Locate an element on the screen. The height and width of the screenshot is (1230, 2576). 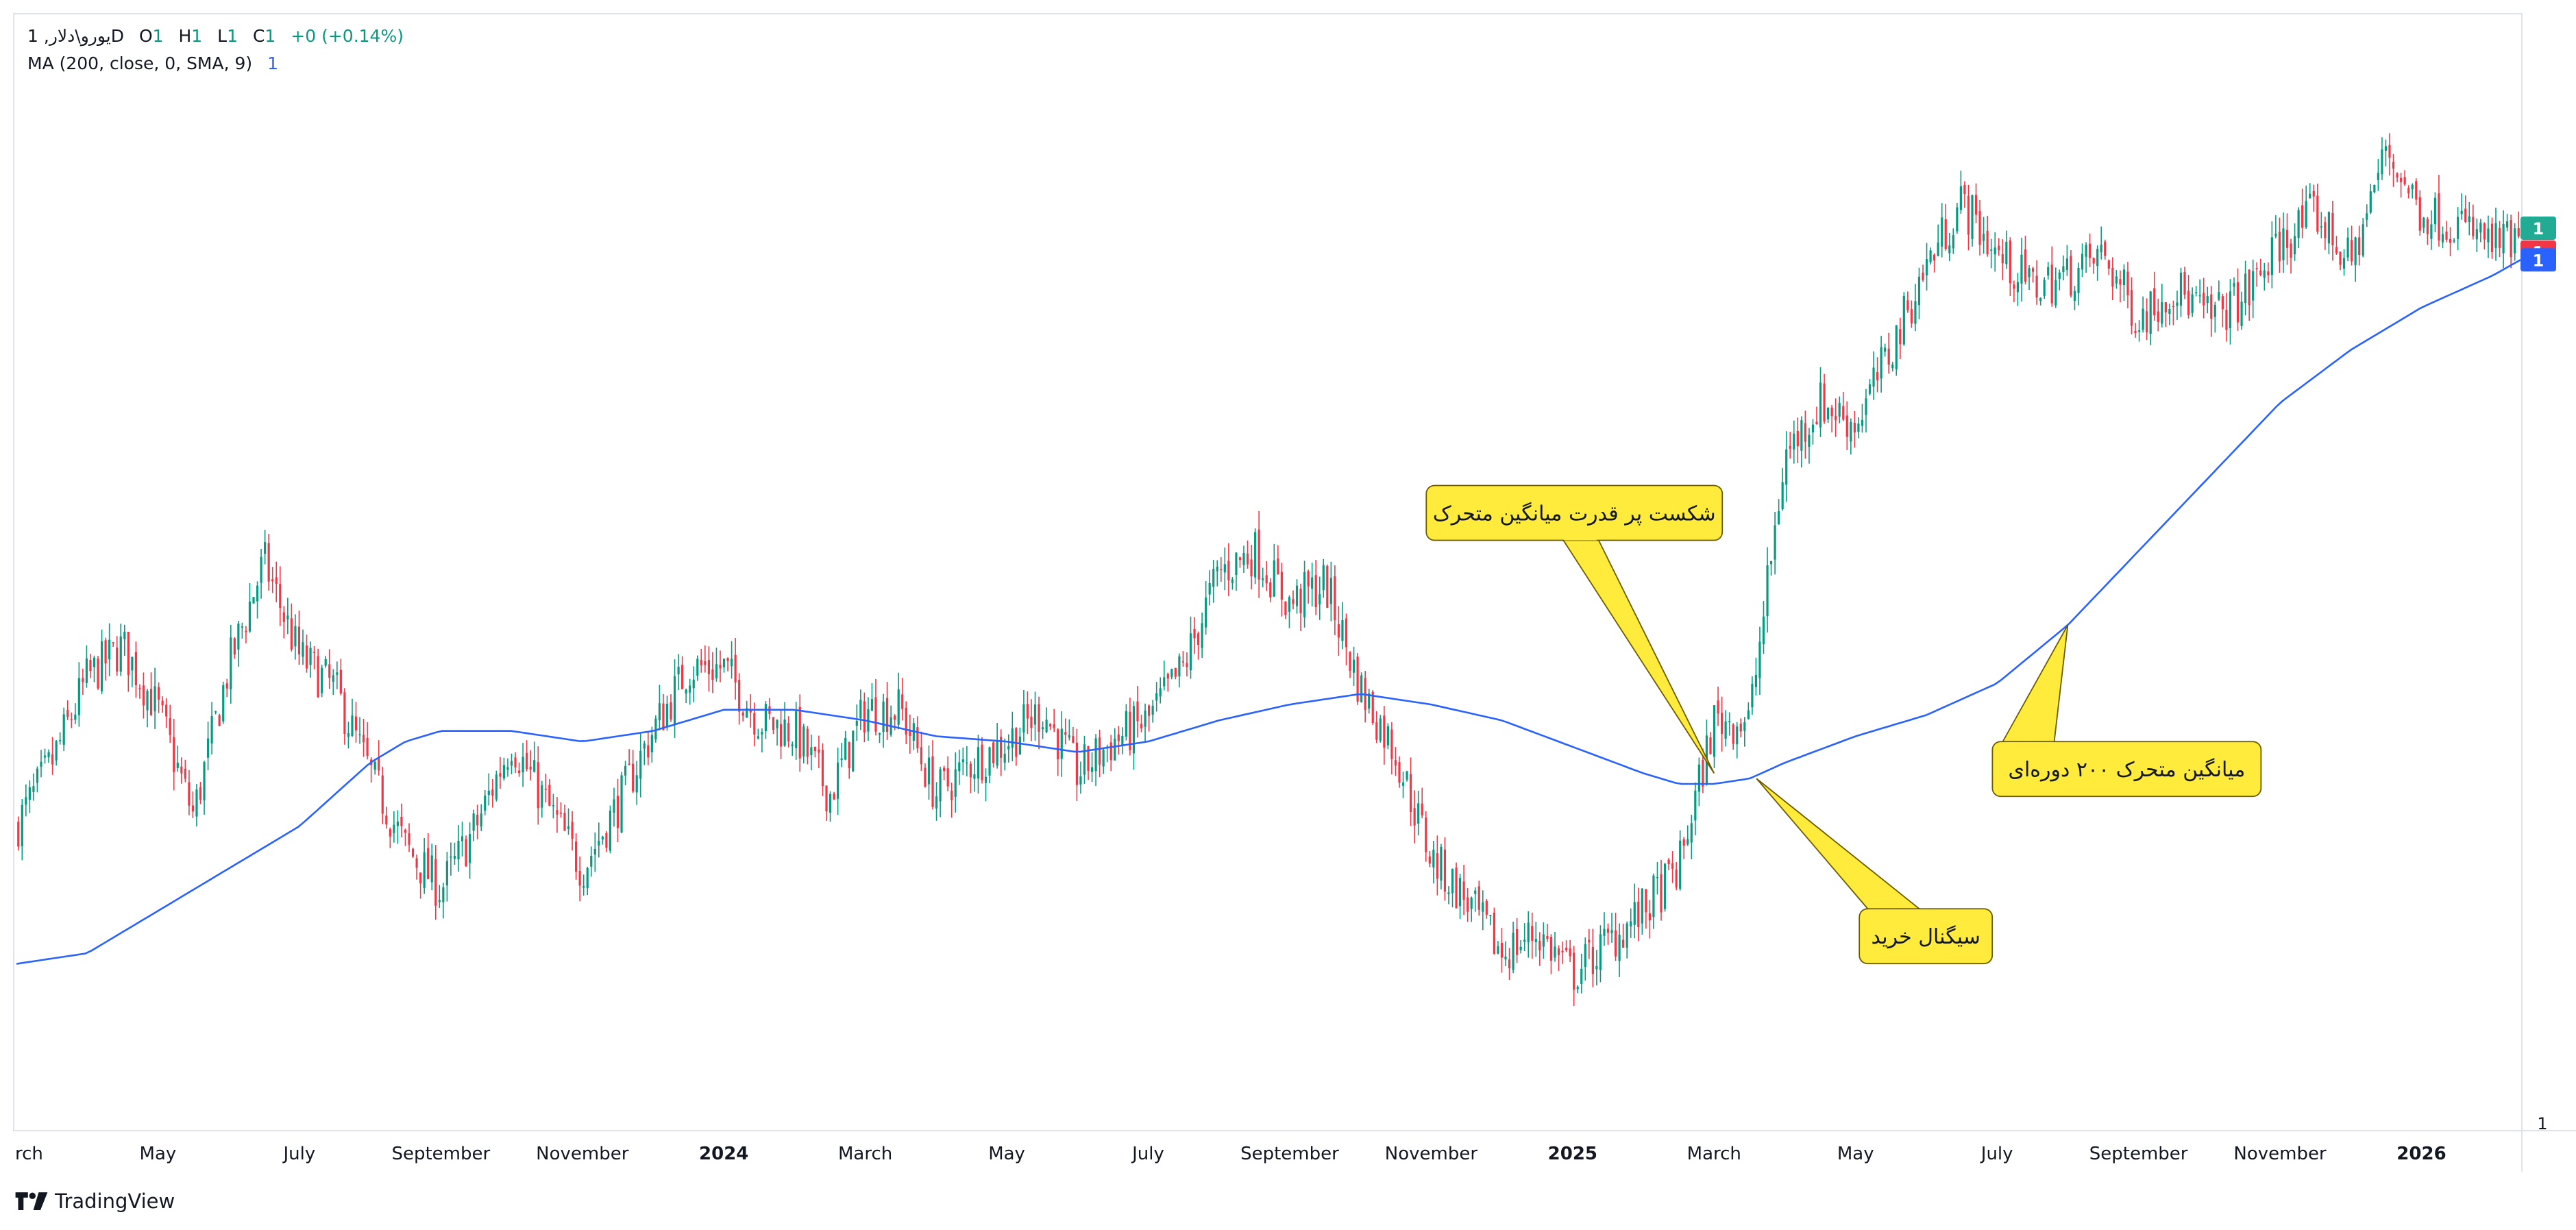
callout: میانگین متحرک ۲۰۰ دوره‌ای is located at coordinates (2127, 711).